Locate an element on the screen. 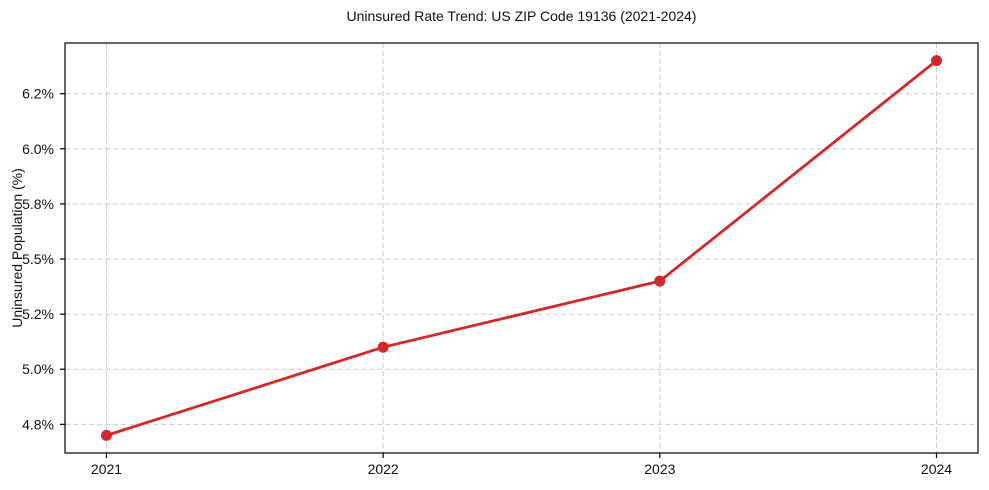 This screenshot has width=989, height=490. x-tick-label: 2021 is located at coordinates (106, 469).